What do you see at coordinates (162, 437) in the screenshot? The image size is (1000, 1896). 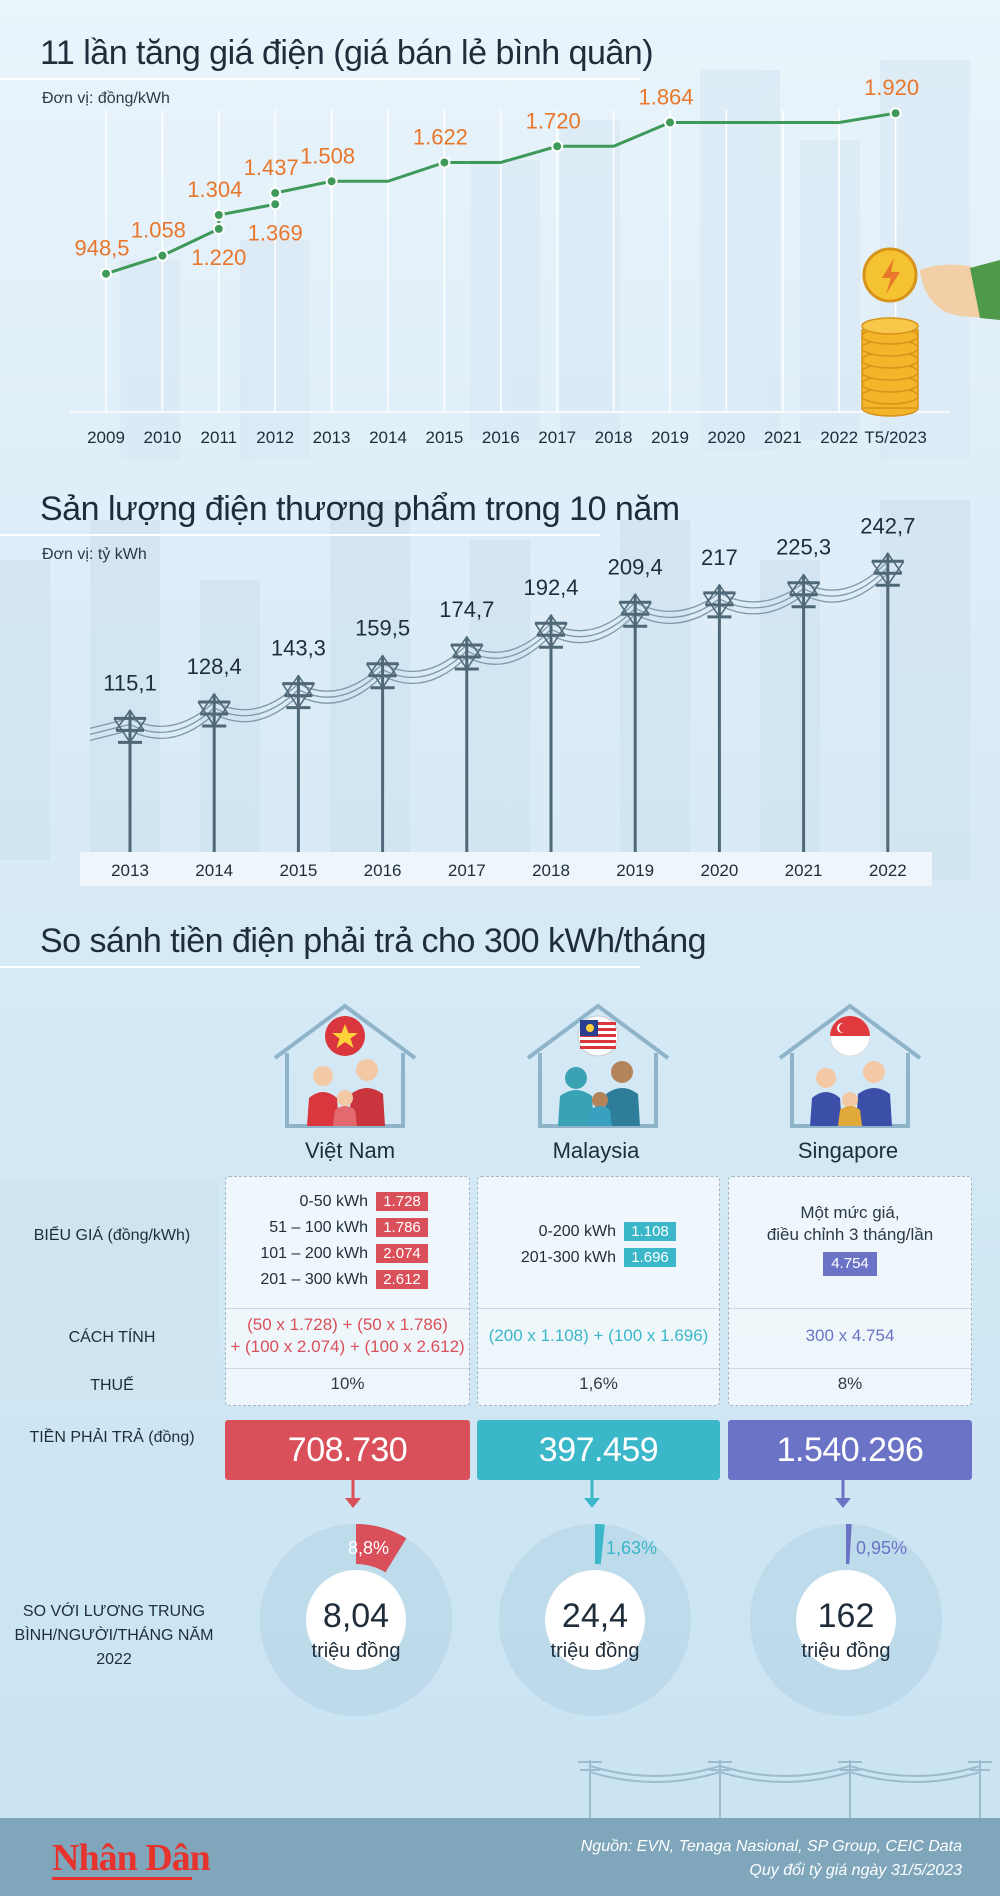 I see `x-tick-label: 2010` at bounding box center [162, 437].